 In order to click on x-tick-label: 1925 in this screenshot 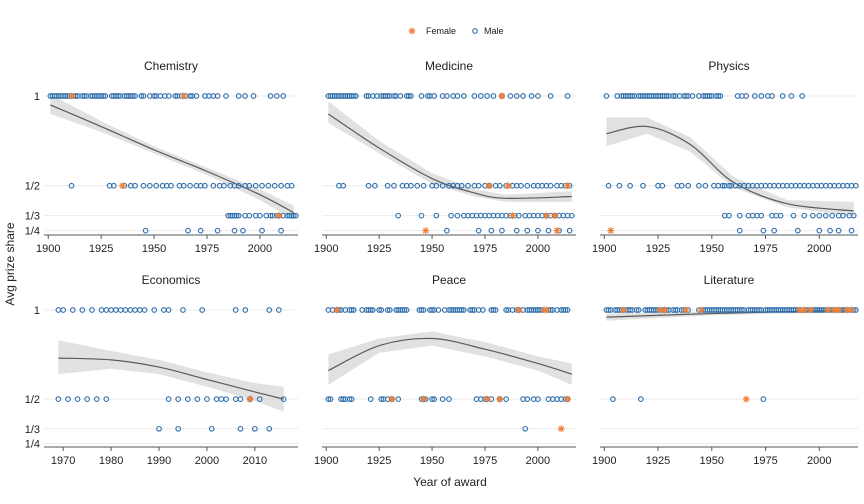, I will do `click(658, 461)`.